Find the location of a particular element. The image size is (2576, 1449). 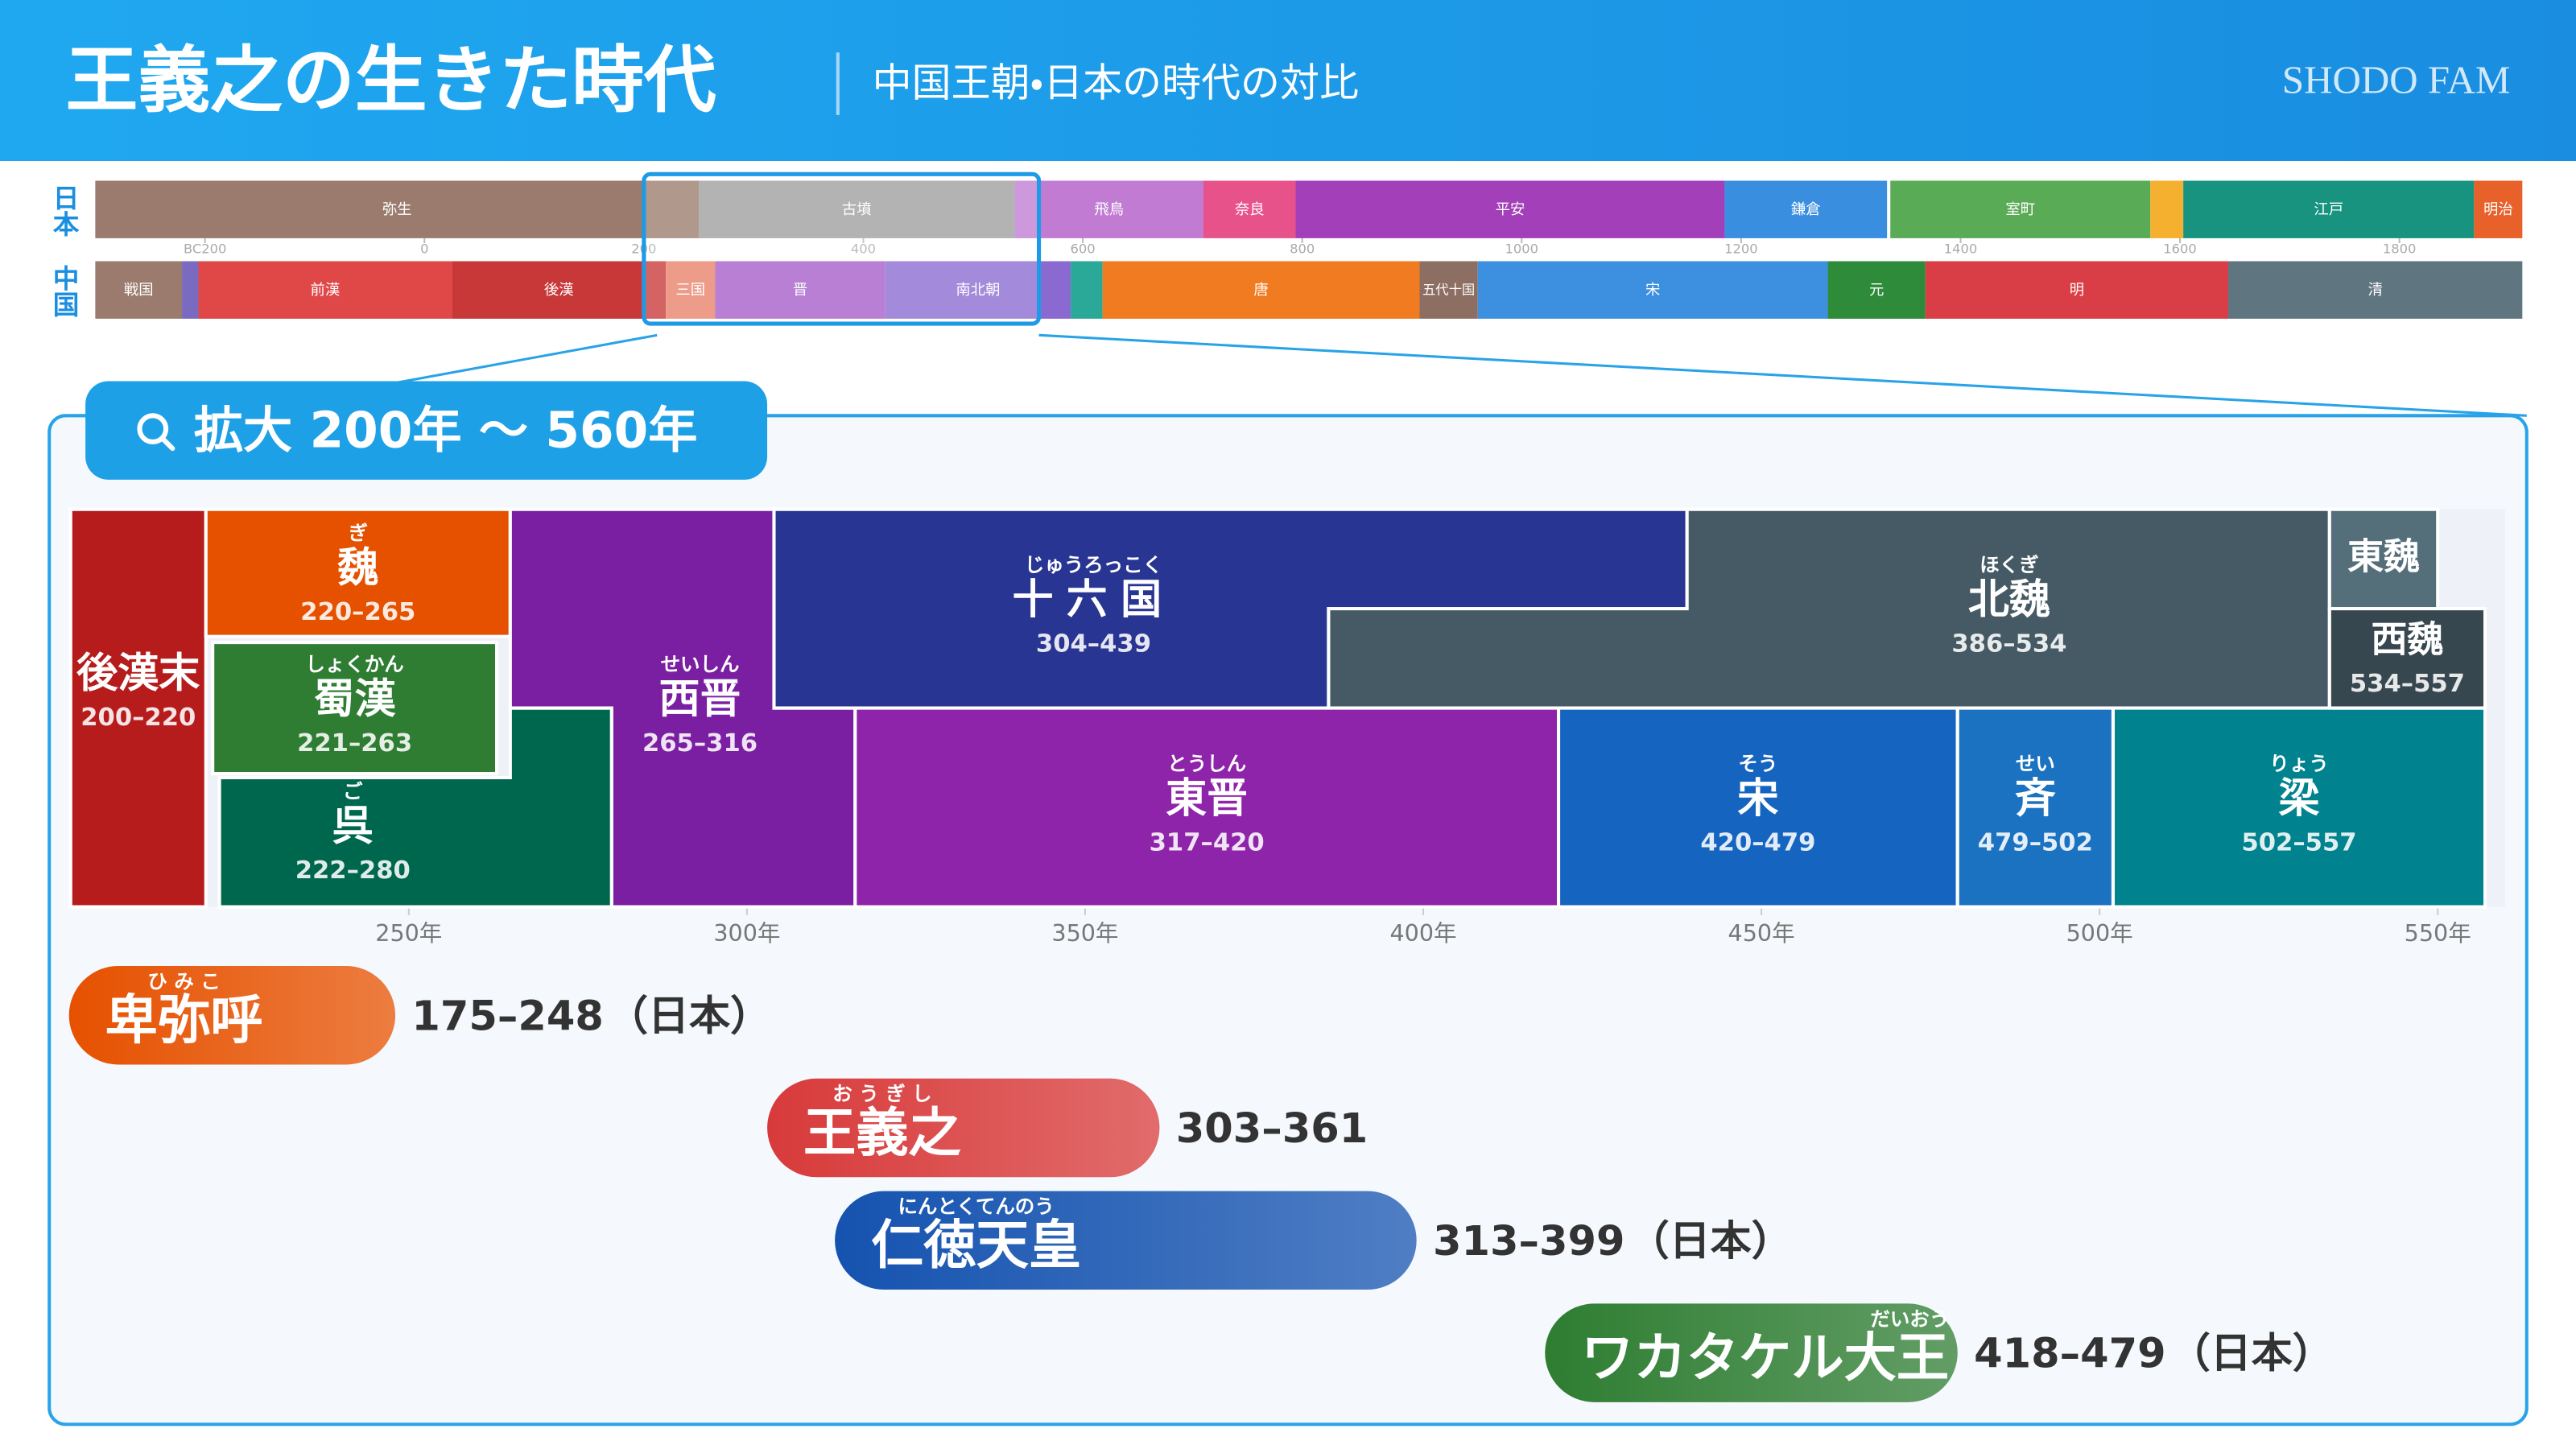

person-range: 418–479 is located at coordinates (2069, 1354).